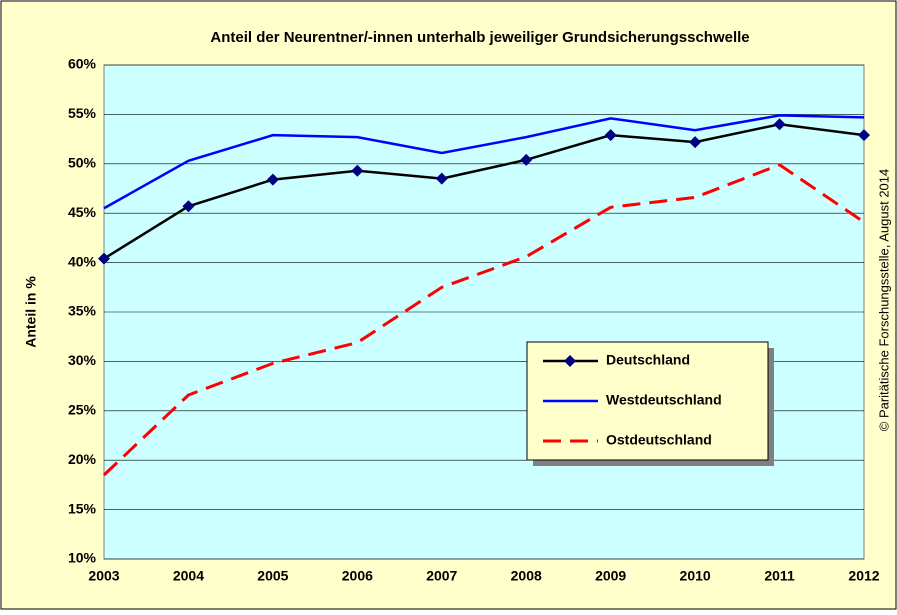 This screenshot has height=615, width=897. Describe the element at coordinates (526, 576) in the screenshot. I see `x-tick-label: 2008` at that location.